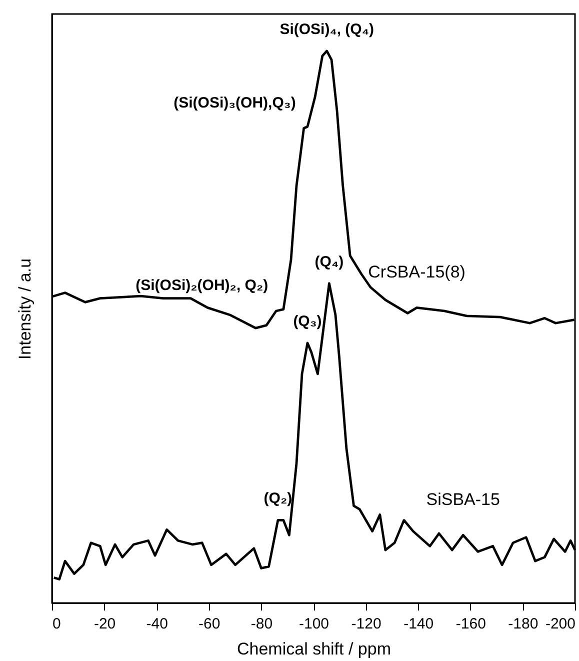 The height and width of the screenshot is (661, 579). I want to click on annotation: Si(OSi)₄, (Q₄), so click(327, 29).